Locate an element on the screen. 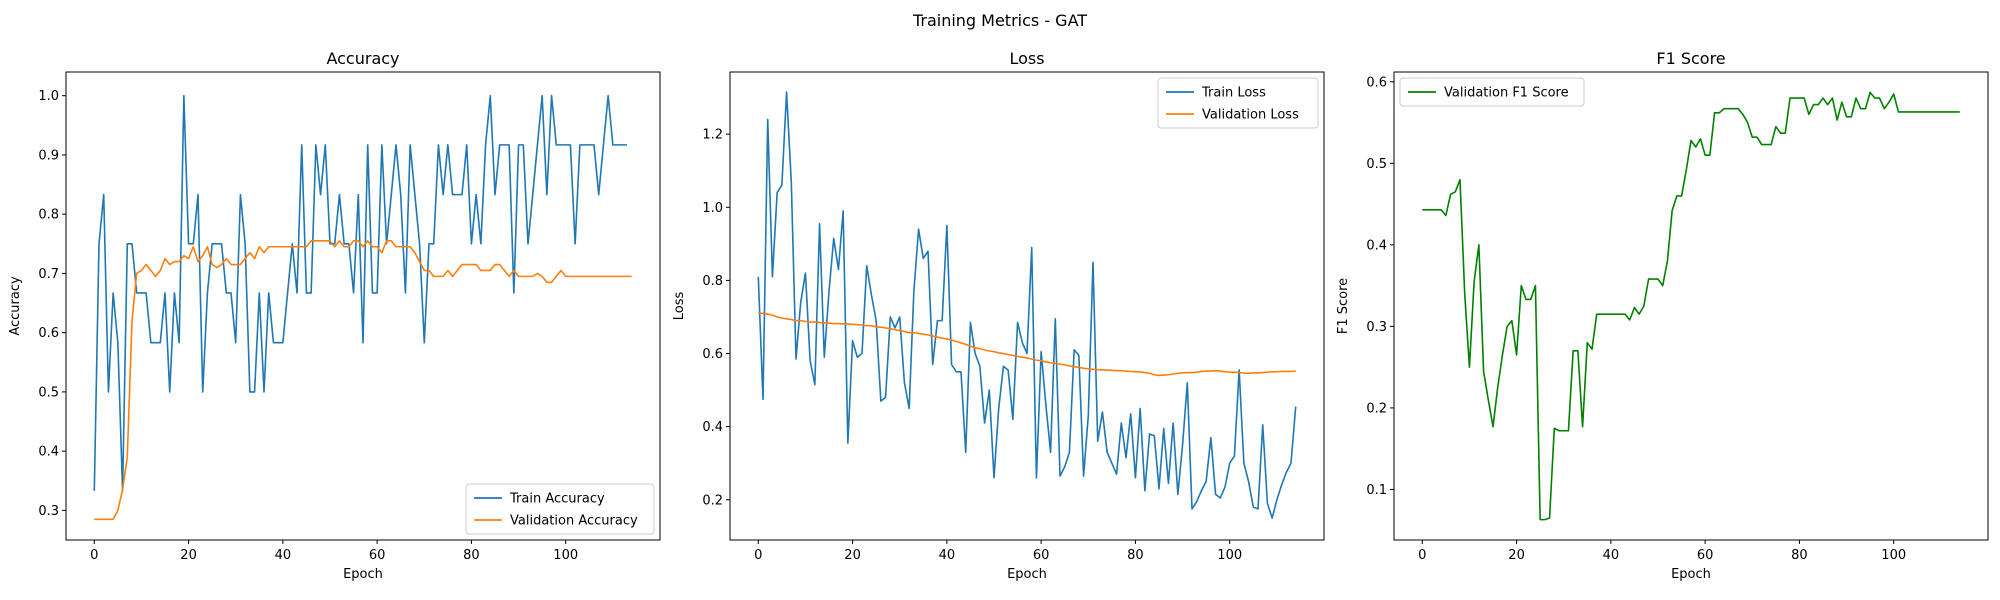 The image size is (2000, 600). legend: Validation F1 Score is located at coordinates (1492, 92).